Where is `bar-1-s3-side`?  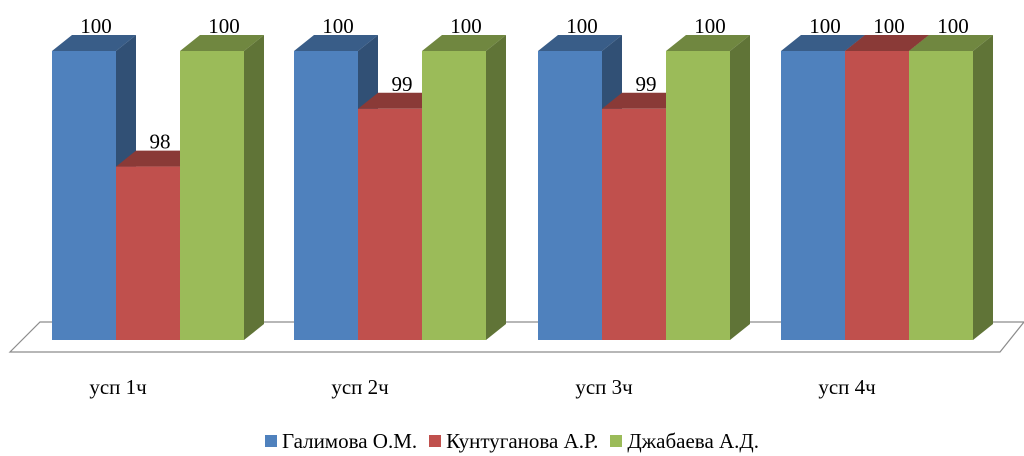 bar-1-s3-side is located at coordinates (254, 187).